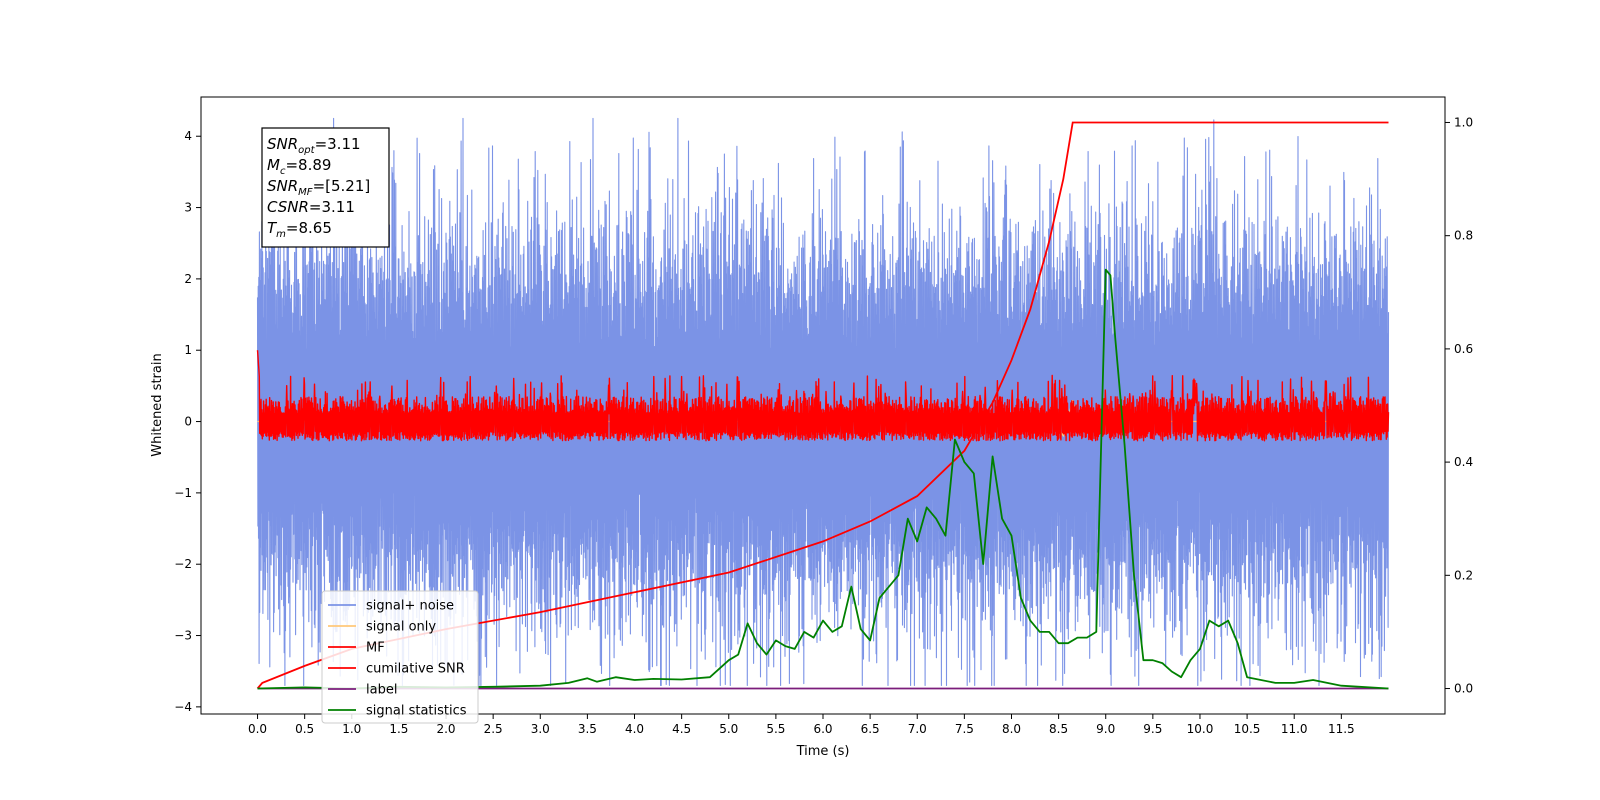 Image resolution: width=1600 pixels, height=800 pixels. I want to click on y-tick-label: 0, so click(188, 422).